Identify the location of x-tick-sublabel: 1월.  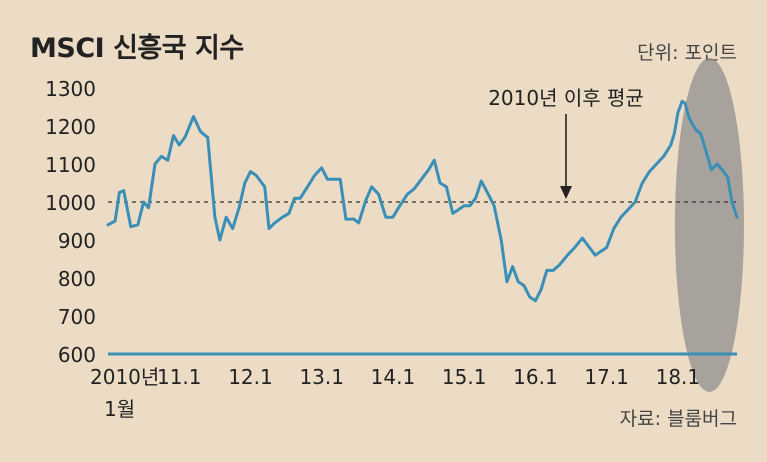
(119, 409).